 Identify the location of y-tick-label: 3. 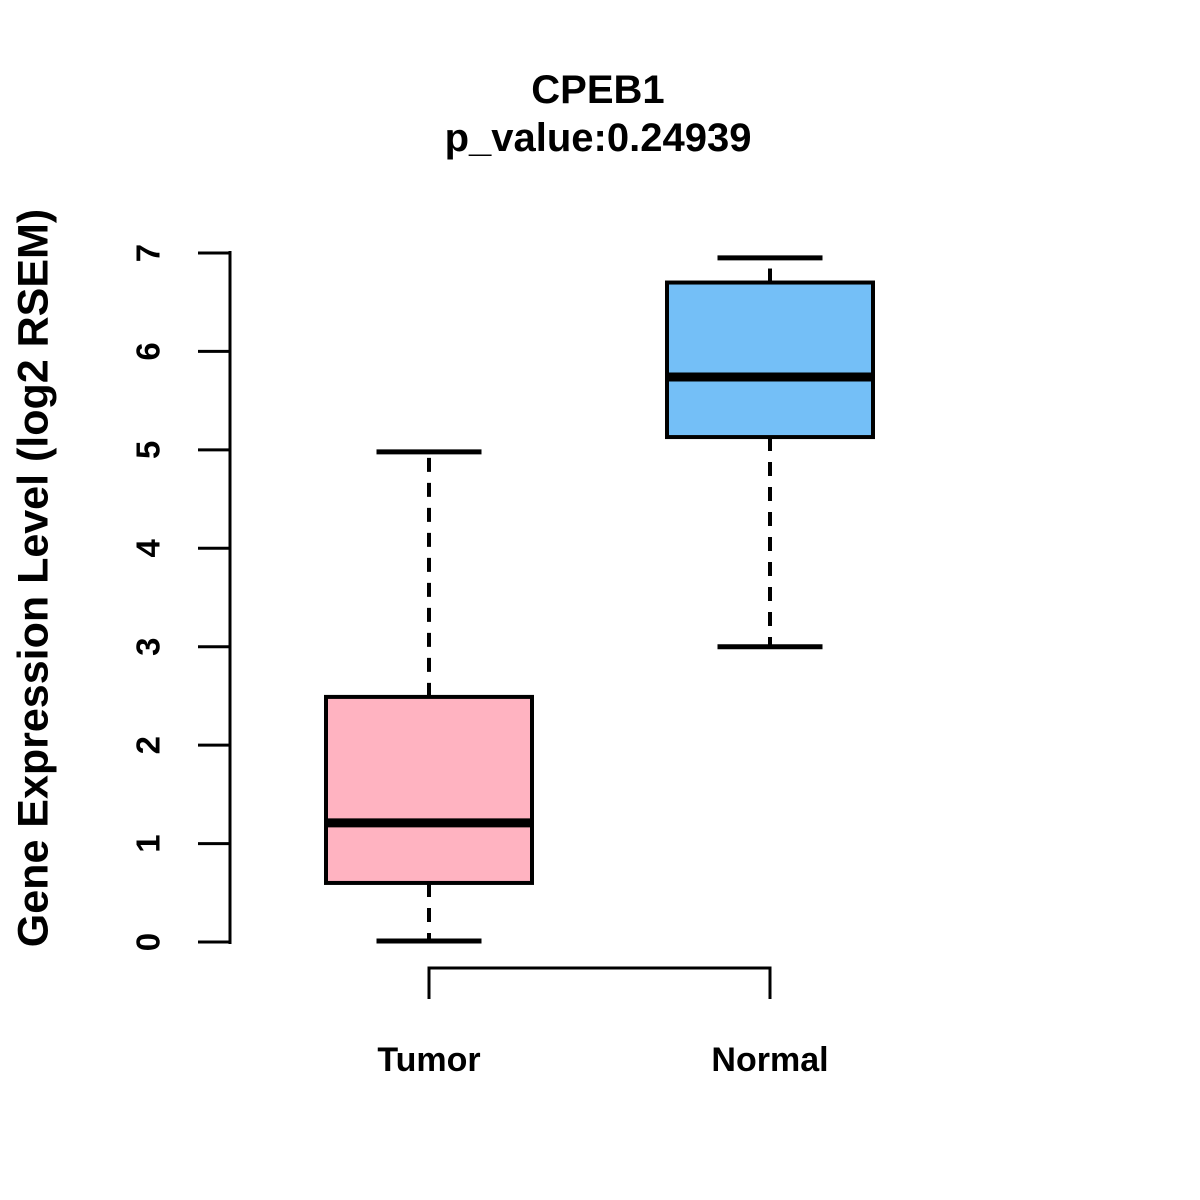
(148, 647).